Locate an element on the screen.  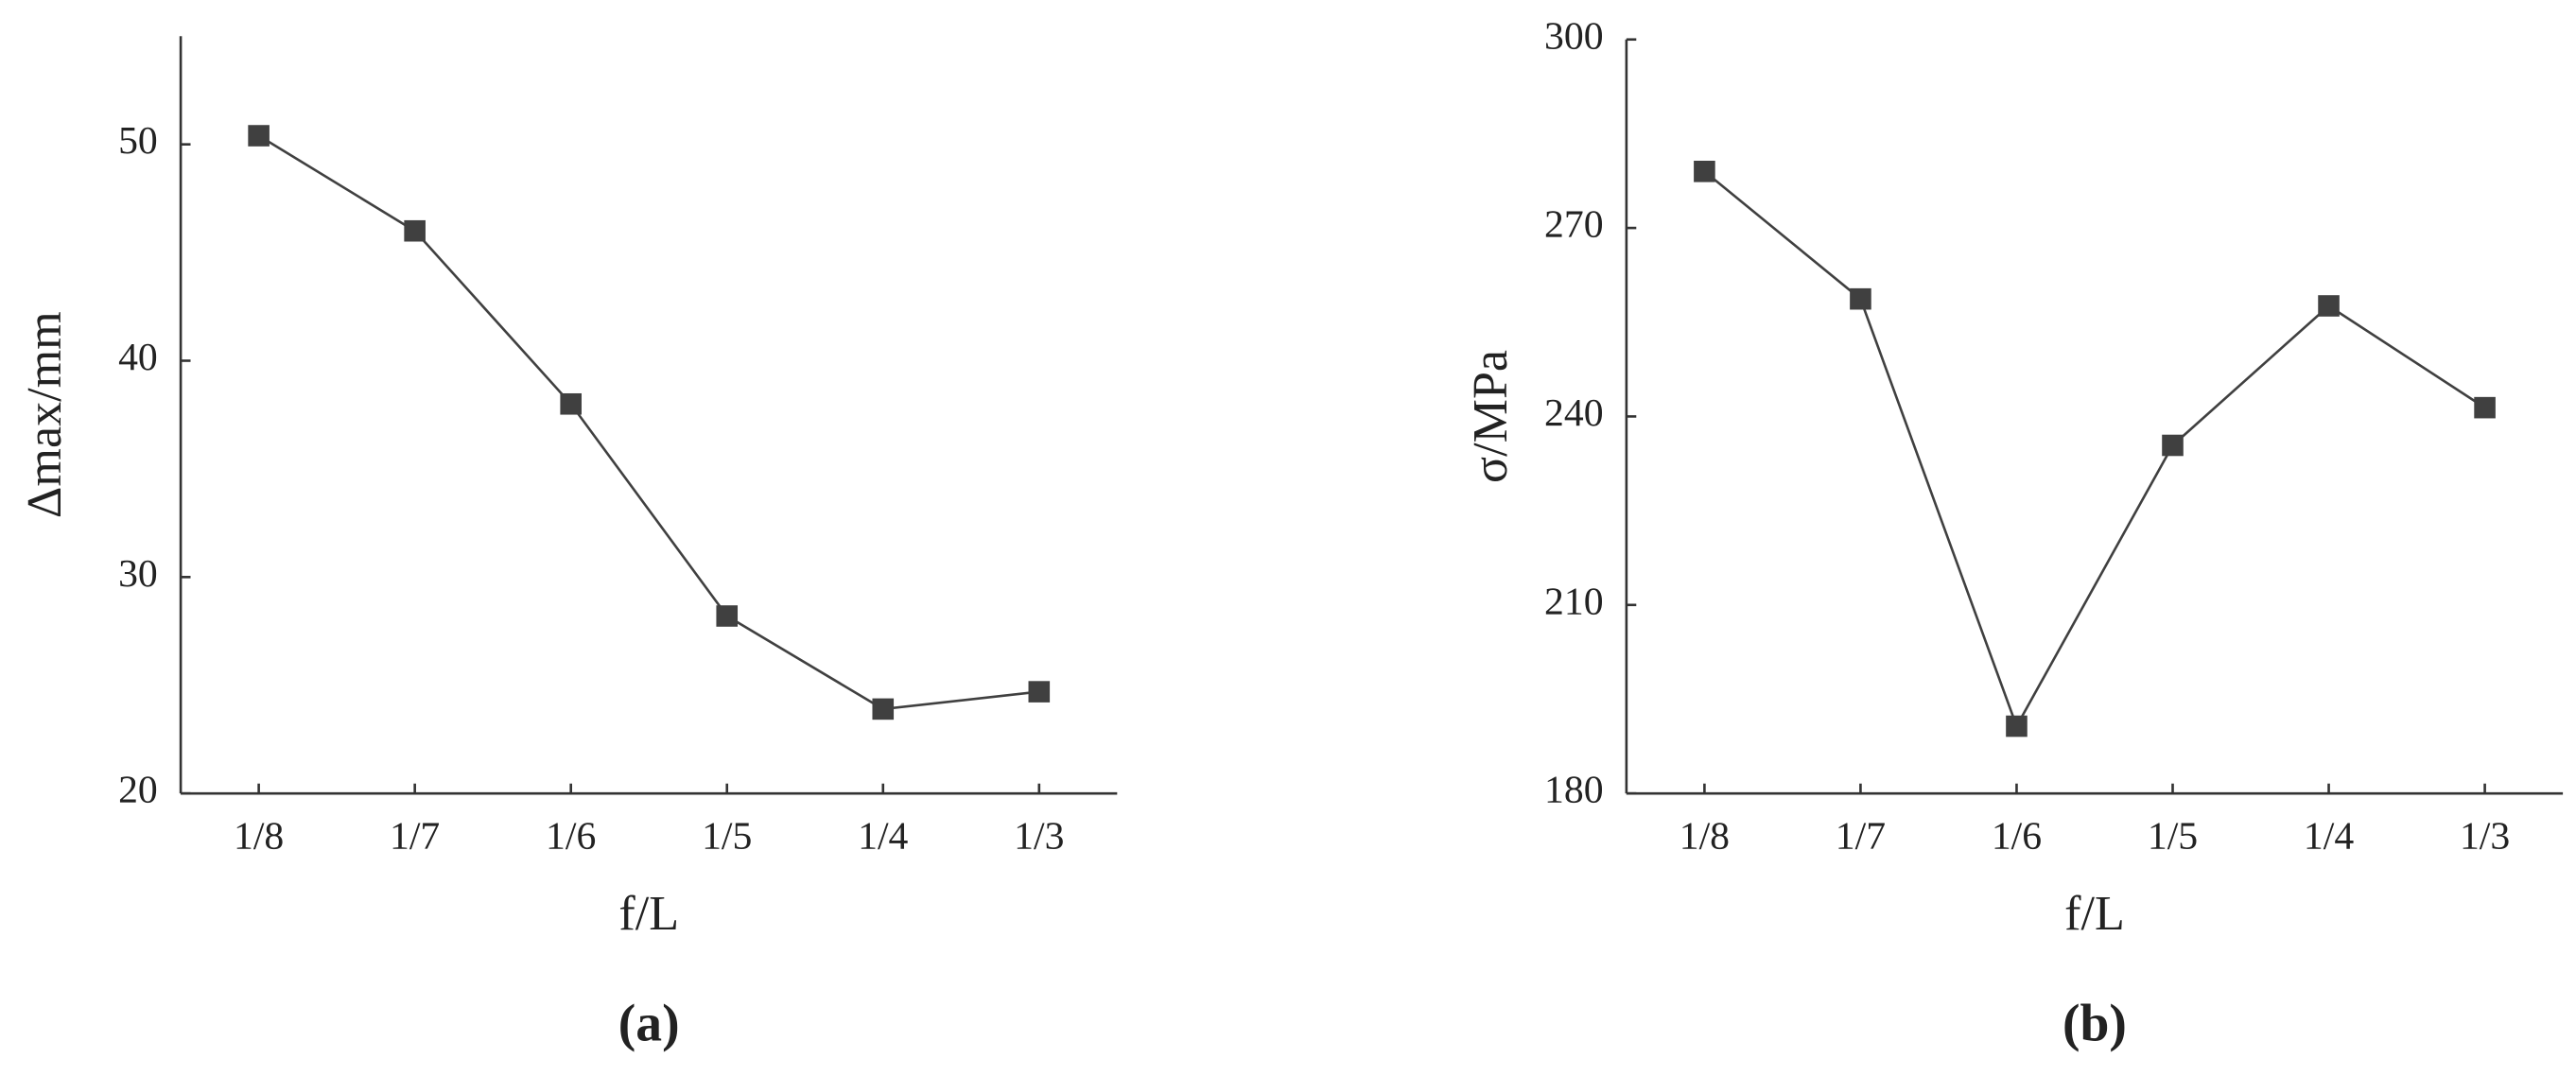
y-tick-label: 240 is located at coordinates (1574, 413).